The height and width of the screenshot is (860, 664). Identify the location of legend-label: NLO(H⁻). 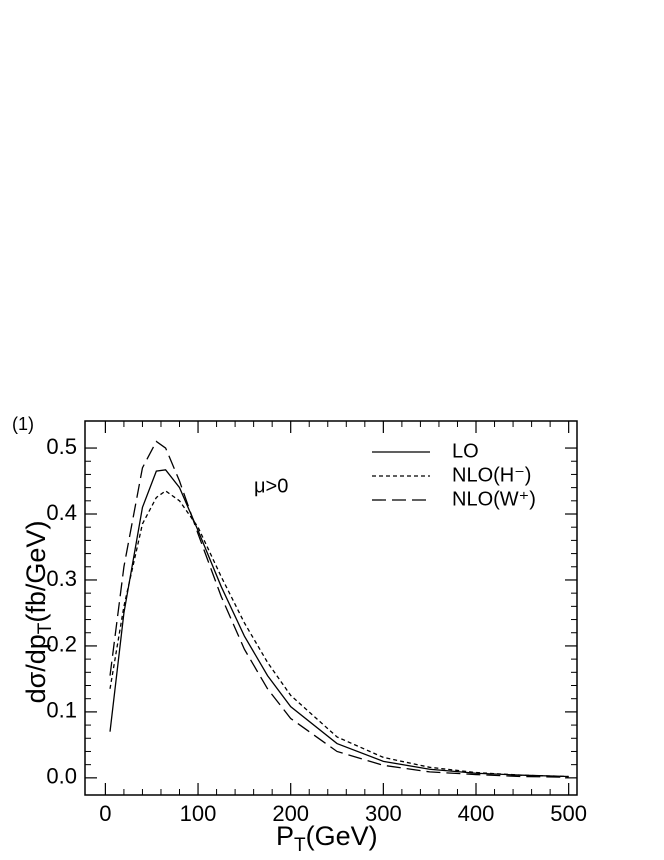
(491, 475).